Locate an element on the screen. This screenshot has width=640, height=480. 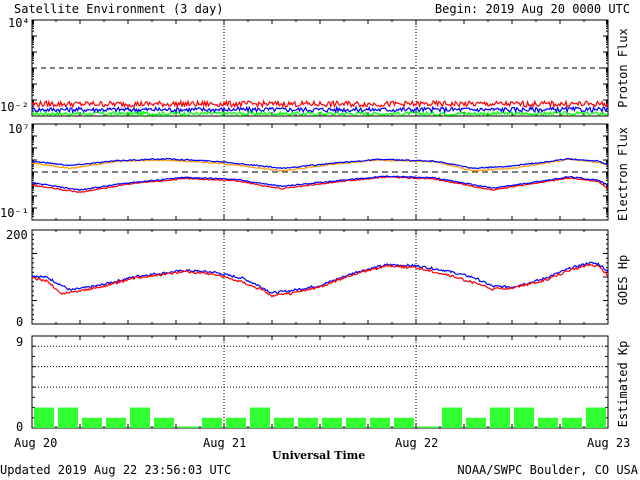
proton-ytick-top: 10⁴ is located at coordinates (19, 23).